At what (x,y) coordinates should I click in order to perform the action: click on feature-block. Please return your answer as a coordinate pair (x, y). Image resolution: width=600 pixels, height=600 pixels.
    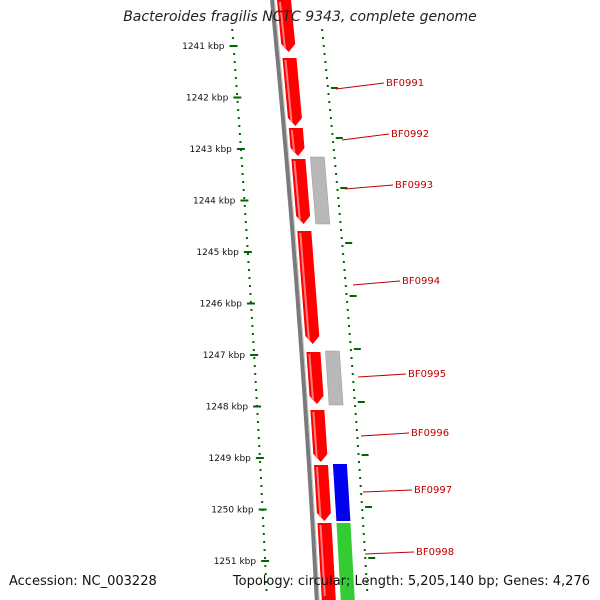
    Looking at the image, I should click on (320, 190).